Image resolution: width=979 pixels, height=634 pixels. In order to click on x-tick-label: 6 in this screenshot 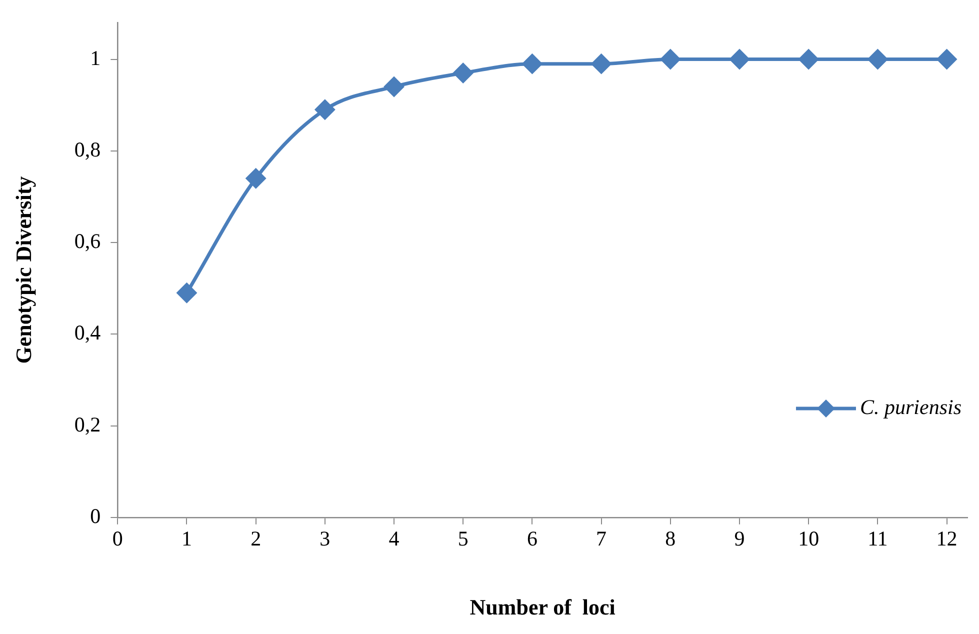, I will do `click(532, 538)`.